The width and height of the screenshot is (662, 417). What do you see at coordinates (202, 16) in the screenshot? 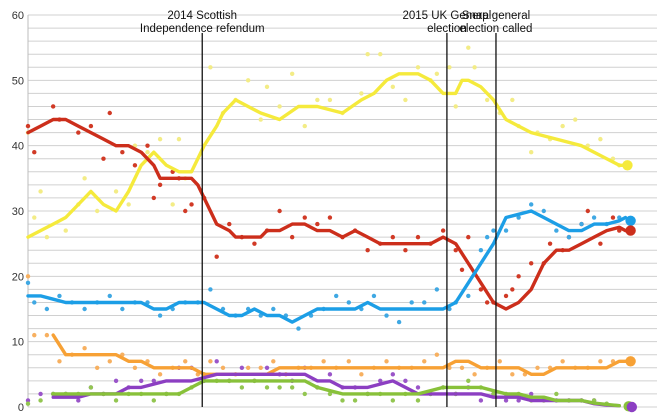
I see `event-label: 2014 Scottish` at bounding box center [202, 16].